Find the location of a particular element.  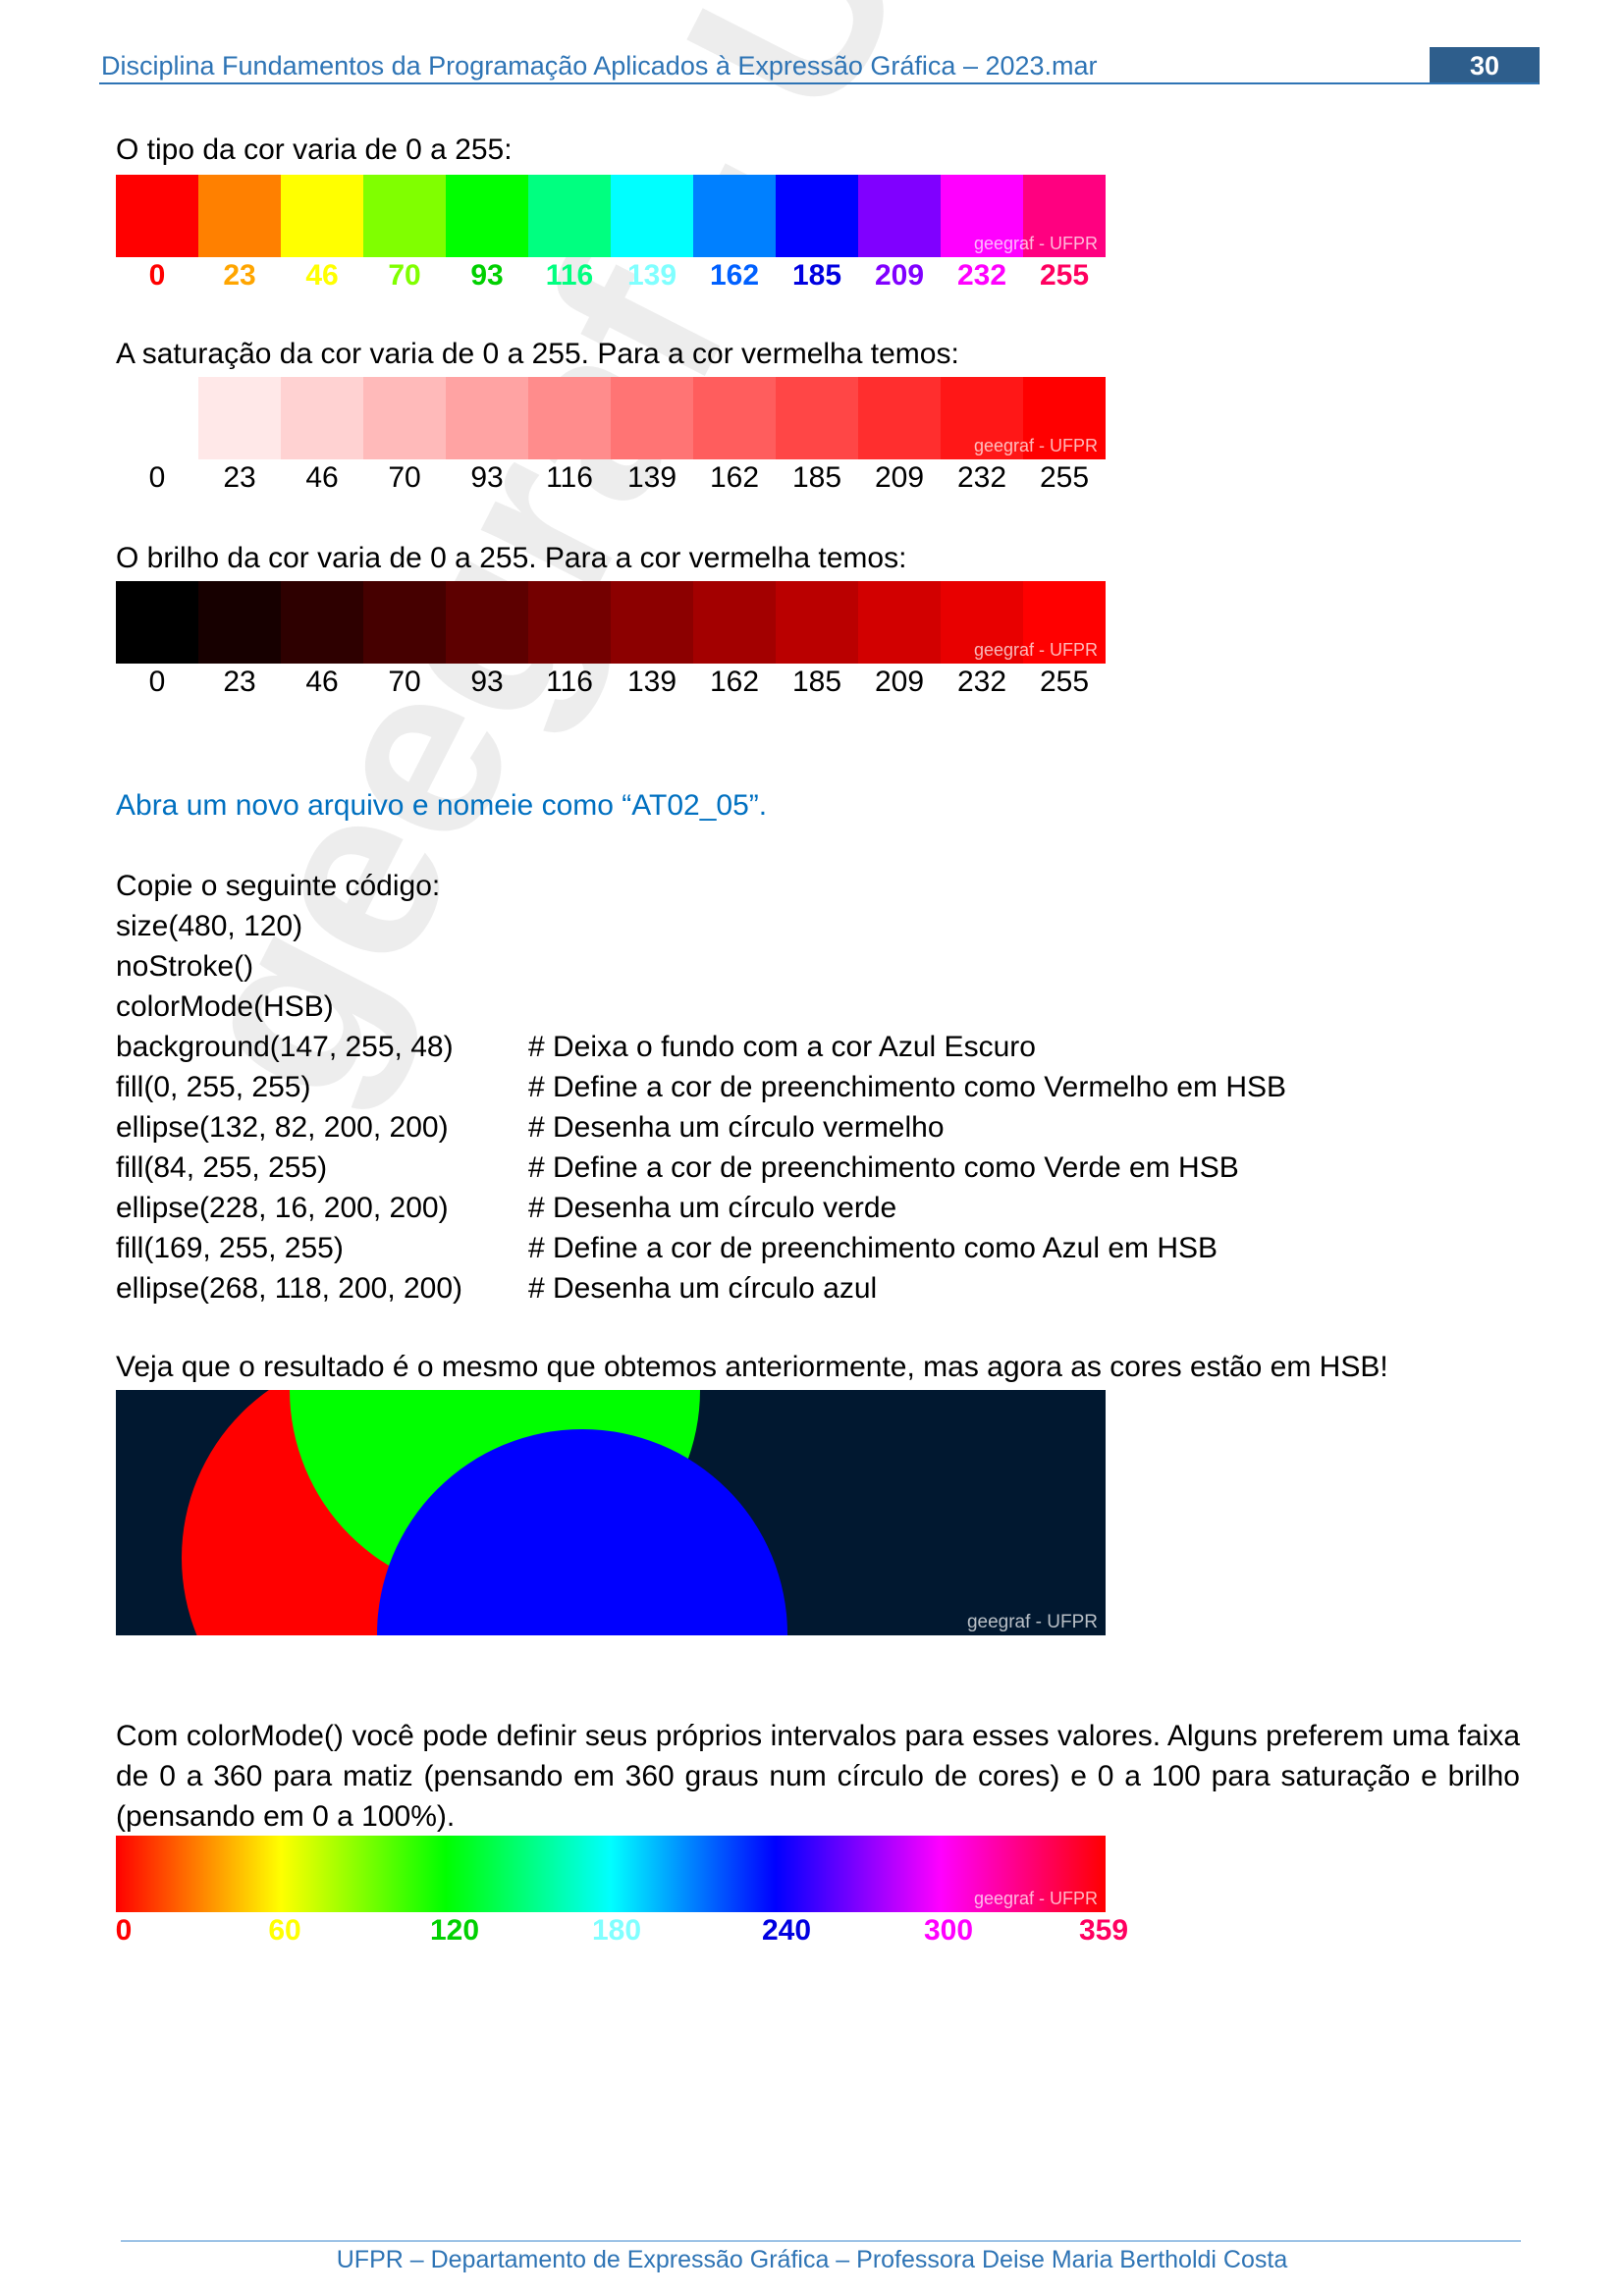

page-number: 30 is located at coordinates (1485, 65).